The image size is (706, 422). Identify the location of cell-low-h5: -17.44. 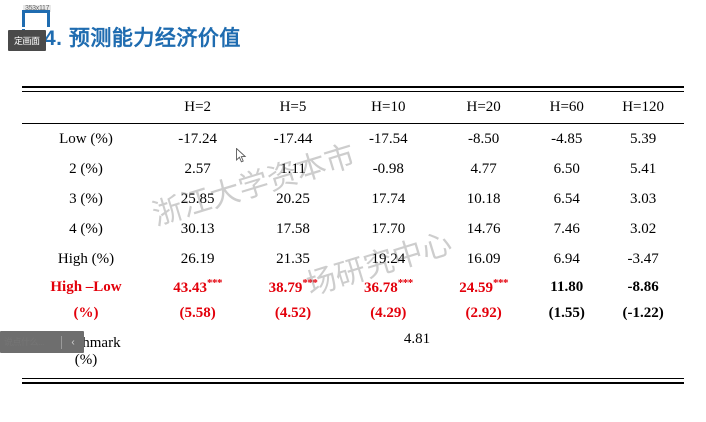
(293, 138).